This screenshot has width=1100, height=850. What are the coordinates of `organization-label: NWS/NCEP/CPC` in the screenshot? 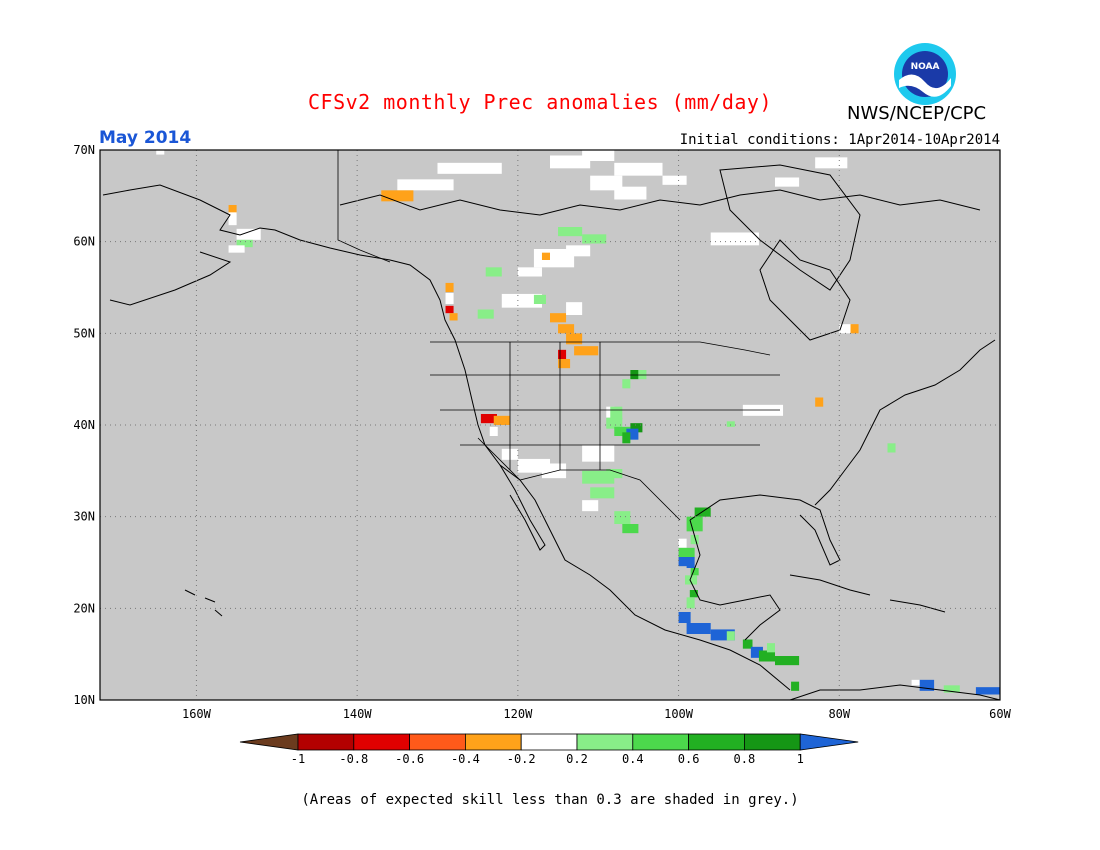 It's located at (917, 113).